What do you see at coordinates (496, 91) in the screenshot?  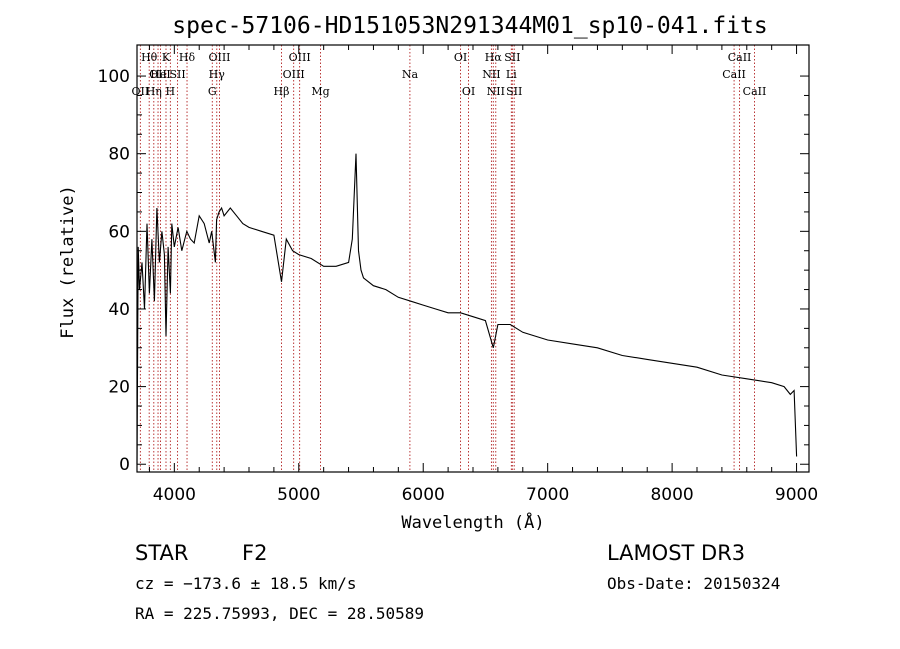 I see `line-label-21: NII` at bounding box center [496, 91].